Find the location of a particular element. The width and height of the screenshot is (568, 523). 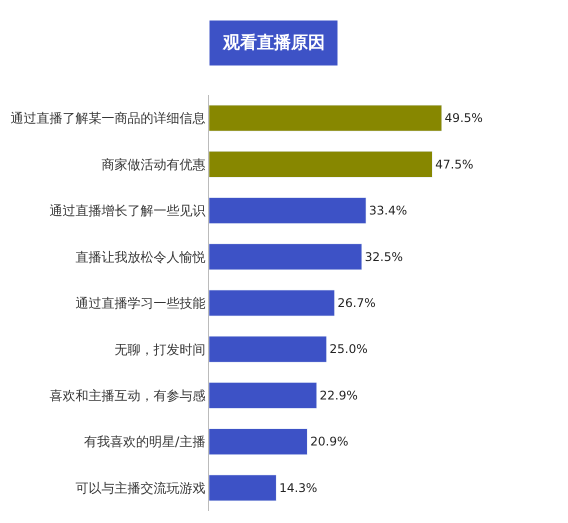

data-label: 14.3% is located at coordinates (298, 487).